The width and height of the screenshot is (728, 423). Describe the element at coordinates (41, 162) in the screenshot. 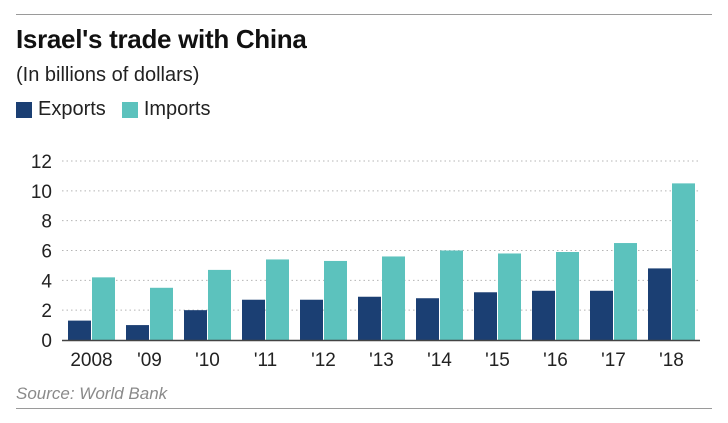

I see `y-tick-label-12: 12` at that location.